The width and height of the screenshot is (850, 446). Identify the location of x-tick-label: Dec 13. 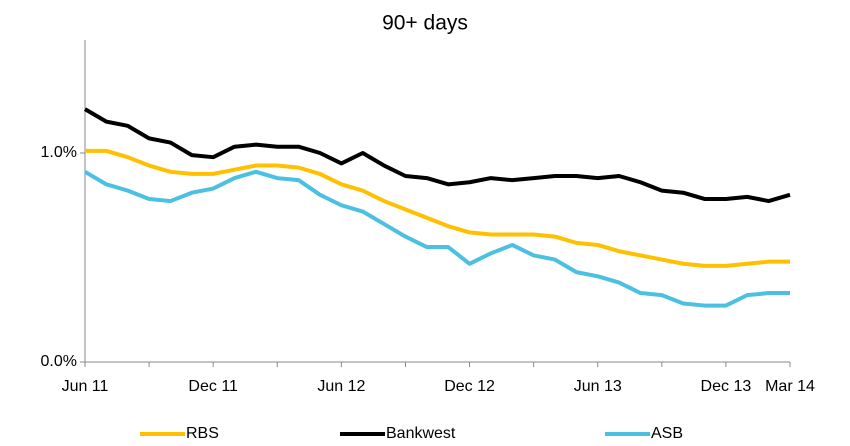
(726, 386).